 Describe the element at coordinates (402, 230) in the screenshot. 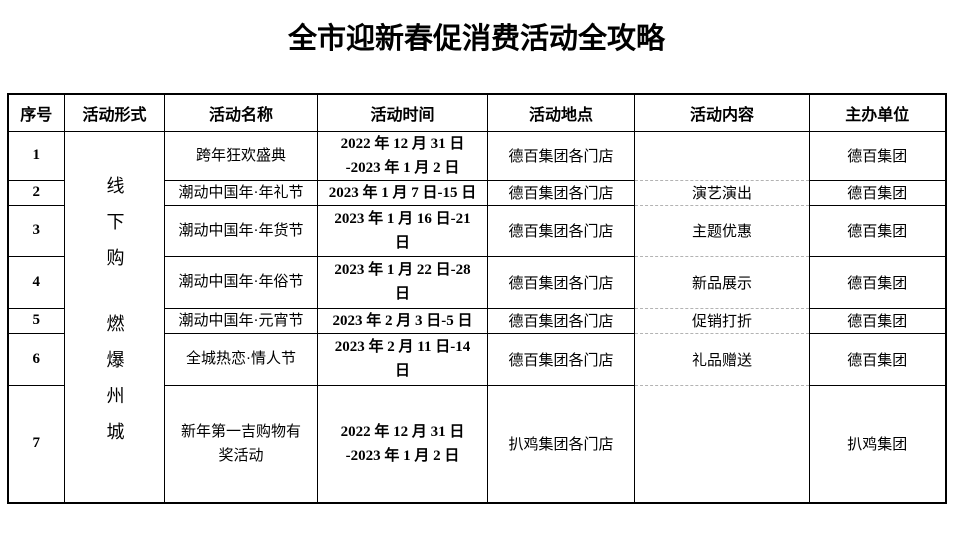

I see `cell-time: 2023 年 1 月 16 日-21 日` at that location.